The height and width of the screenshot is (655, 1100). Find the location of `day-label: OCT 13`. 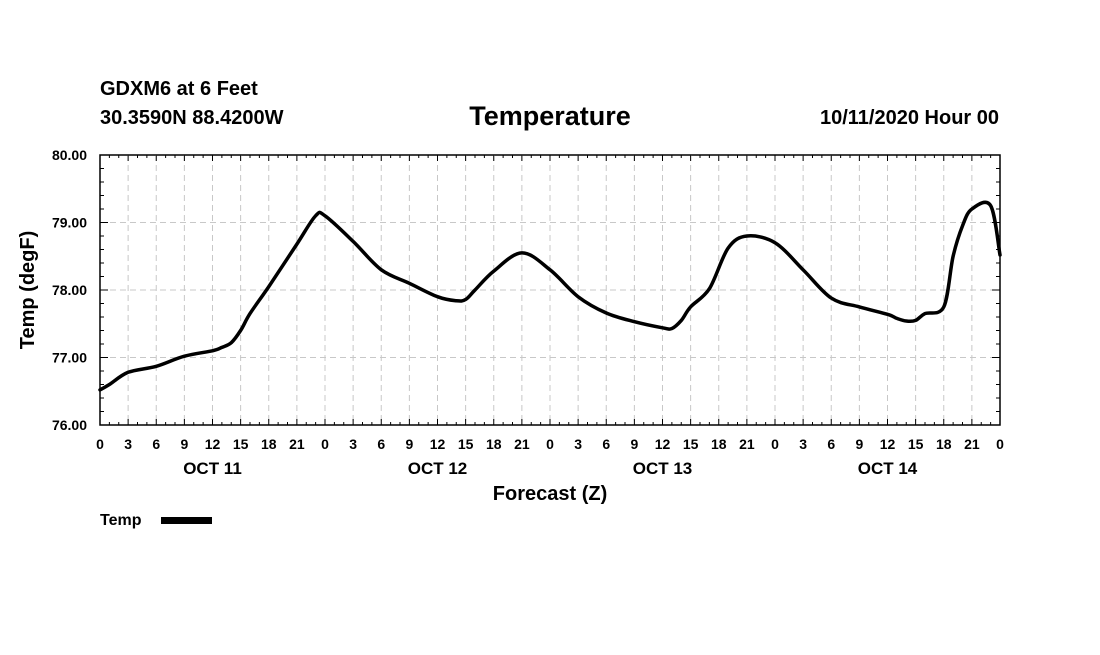

day-label: OCT 13 is located at coordinates (663, 468).